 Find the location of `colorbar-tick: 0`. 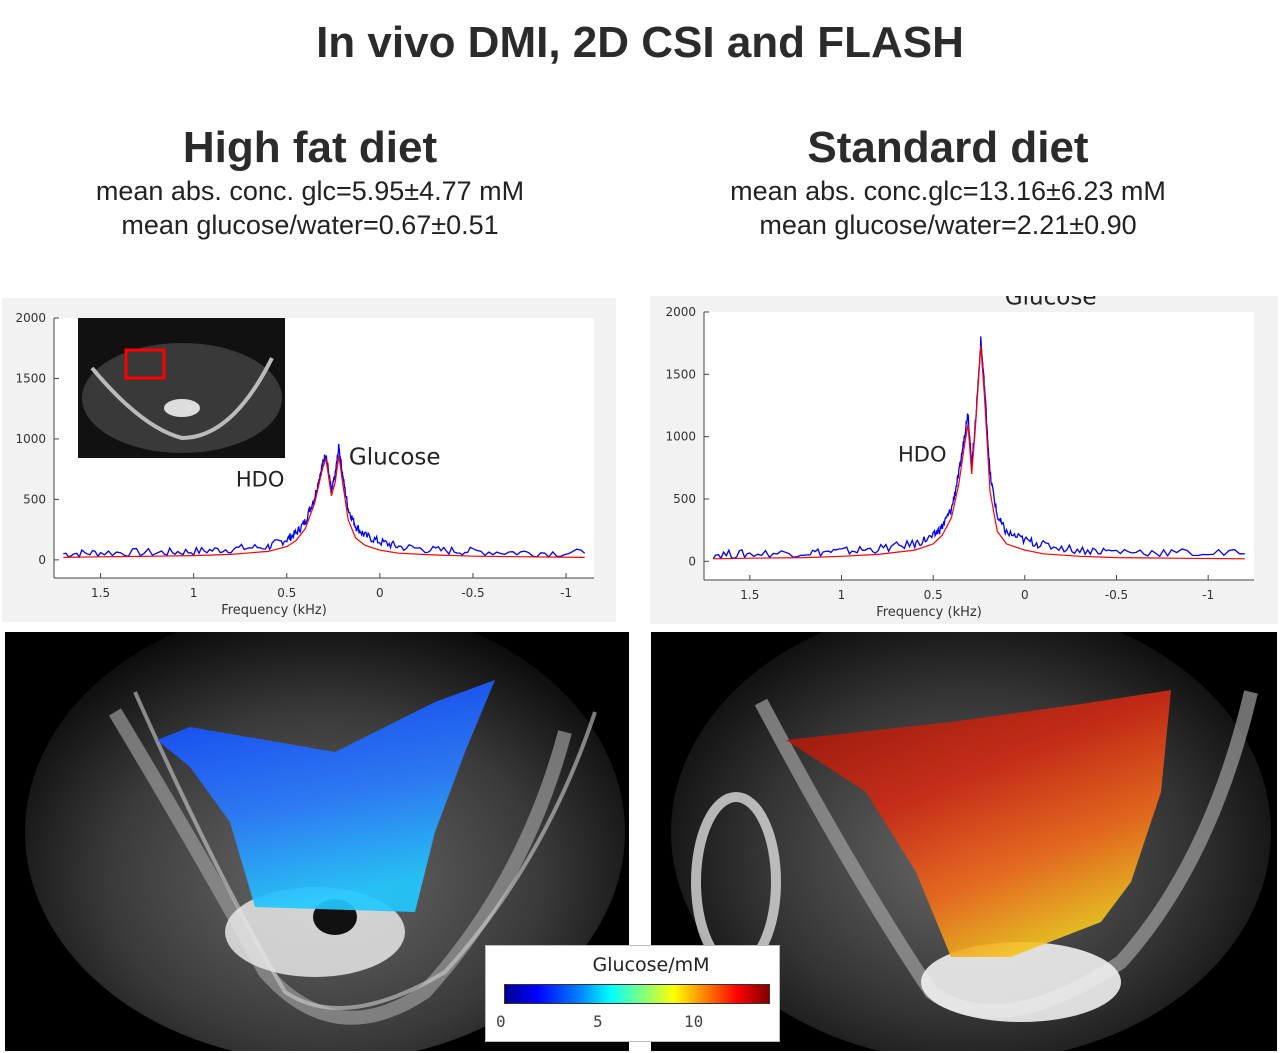

colorbar-tick: 0 is located at coordinates (501, 1021).